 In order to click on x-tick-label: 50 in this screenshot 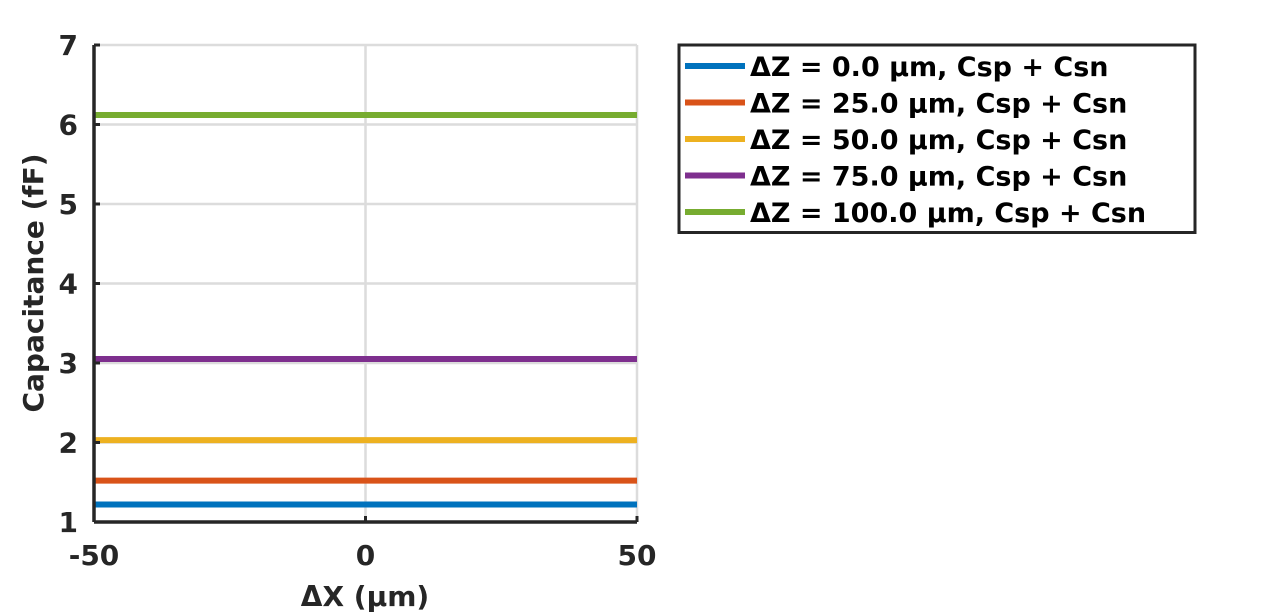, I will do `click(637, 555)`.